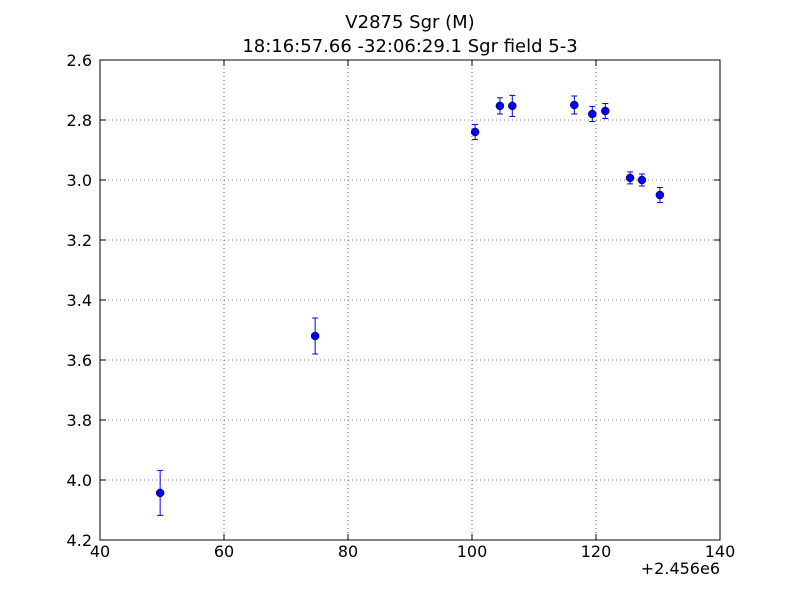 This screenshot has width=800, height=600. I want to click on y-tick-label: 3.2, so click(79, 240).